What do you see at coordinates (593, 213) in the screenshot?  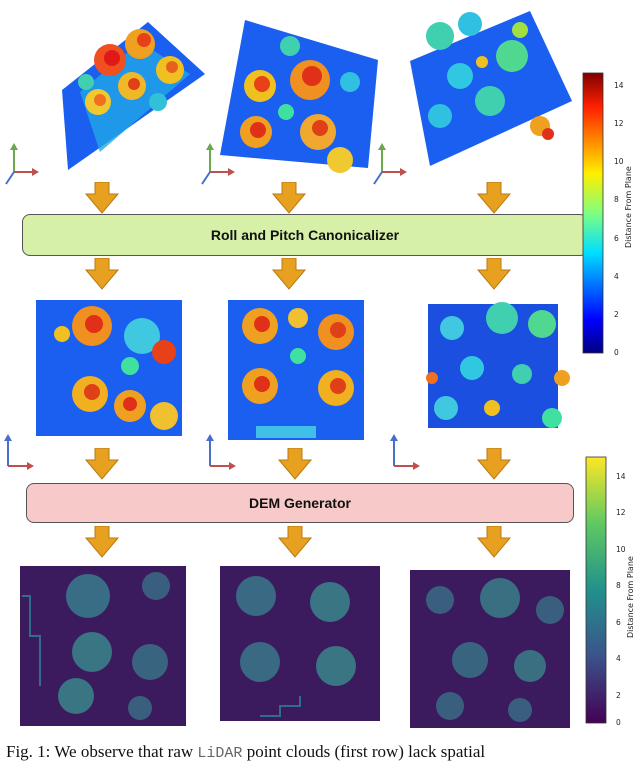 I see `colorbar-jet` at bounding box center [593, 213].